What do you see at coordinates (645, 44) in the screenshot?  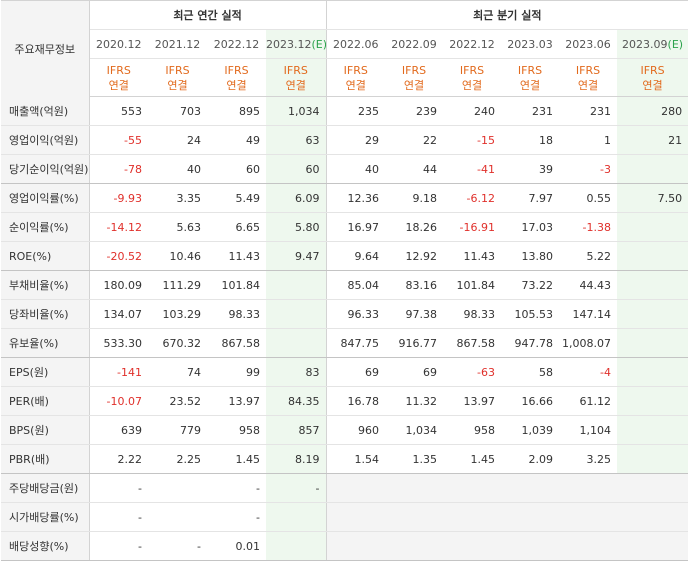 I see `period-label: 2023.09` at bounding box center [645, 44].